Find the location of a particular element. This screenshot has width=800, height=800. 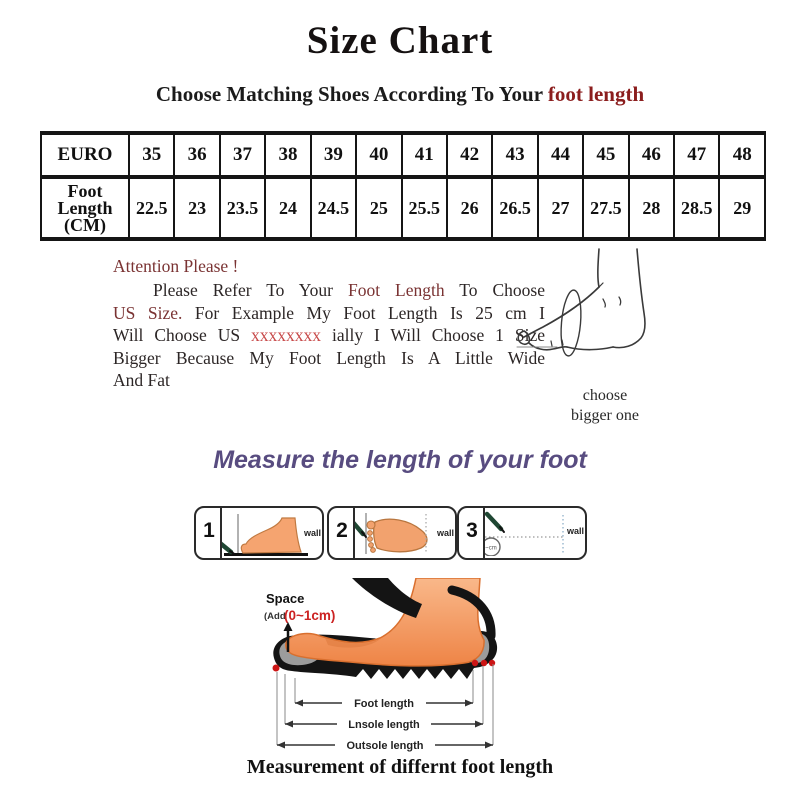

foot-length-header-line: (CM) is located at coordinates (85, 224).